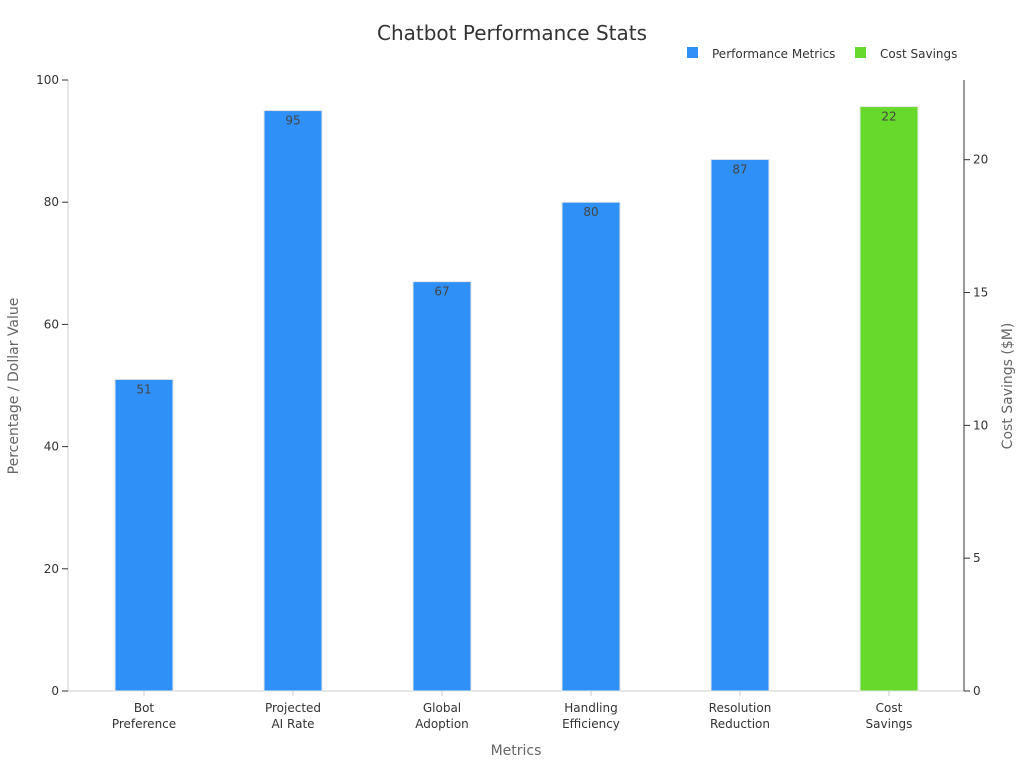 The height and width of the screenshot is (772, 1024). Describe the element at coordinates (14, 386) in the screenshot. I see `y-axis-title: Percentage / Dollar Value` at that location.